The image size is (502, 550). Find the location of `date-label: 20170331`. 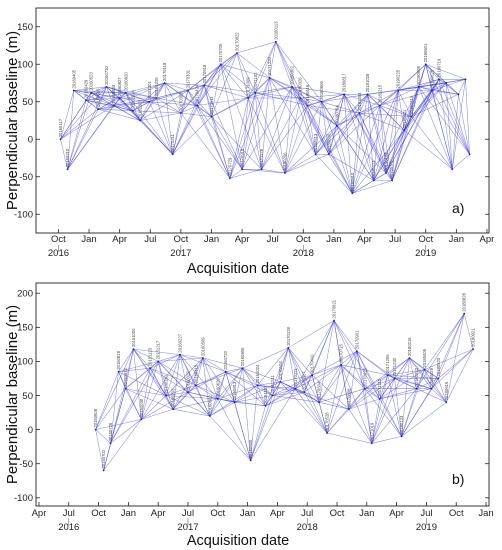

date-label: 20170331 is located at coordinates (188, 78).